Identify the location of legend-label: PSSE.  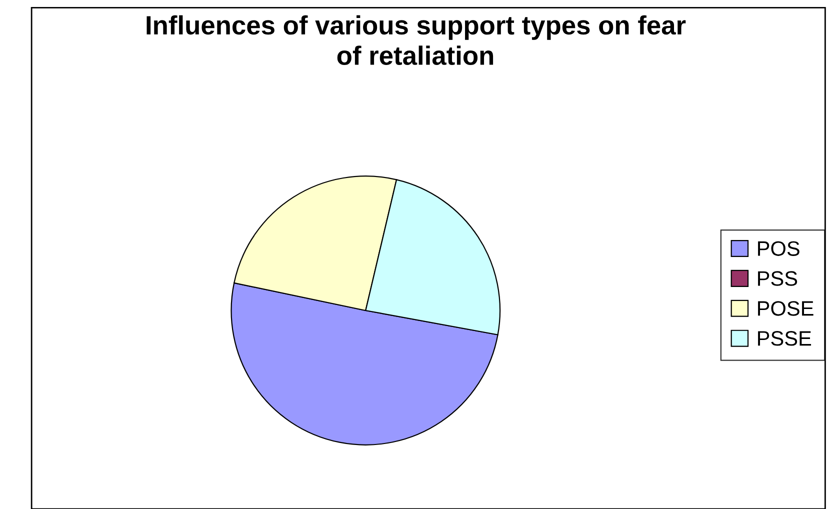
(785, 338).